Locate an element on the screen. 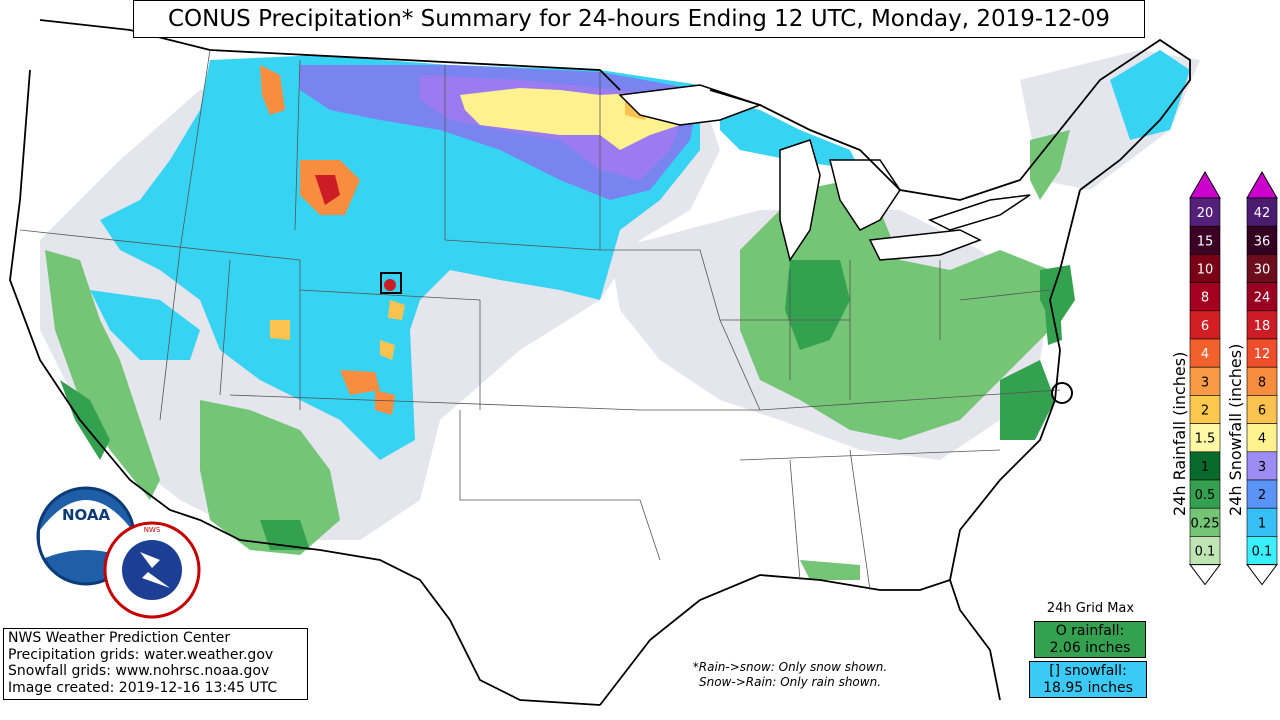  rain-legend-level-label: 8 is located at coordinates (1205, 298).